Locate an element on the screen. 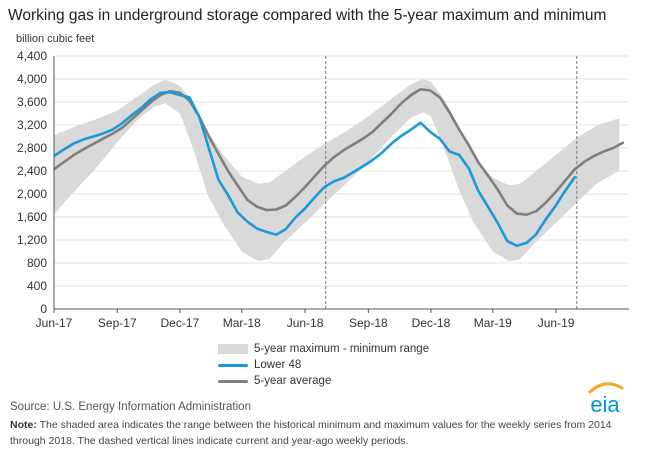  x-tick-label: Mar-18 is located at coordinates (242, 323).